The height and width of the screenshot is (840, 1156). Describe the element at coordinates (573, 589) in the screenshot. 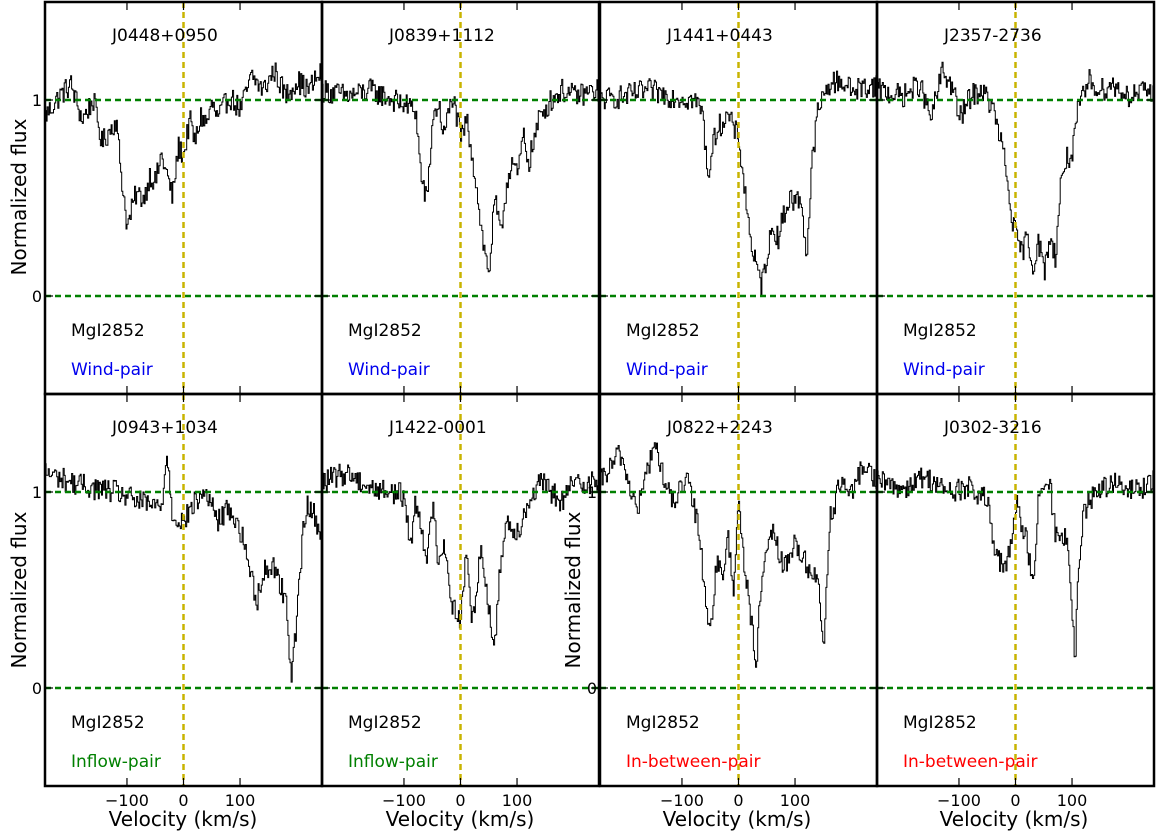

I see `ylabel-bottom-middle: Normalized flux` at that location.